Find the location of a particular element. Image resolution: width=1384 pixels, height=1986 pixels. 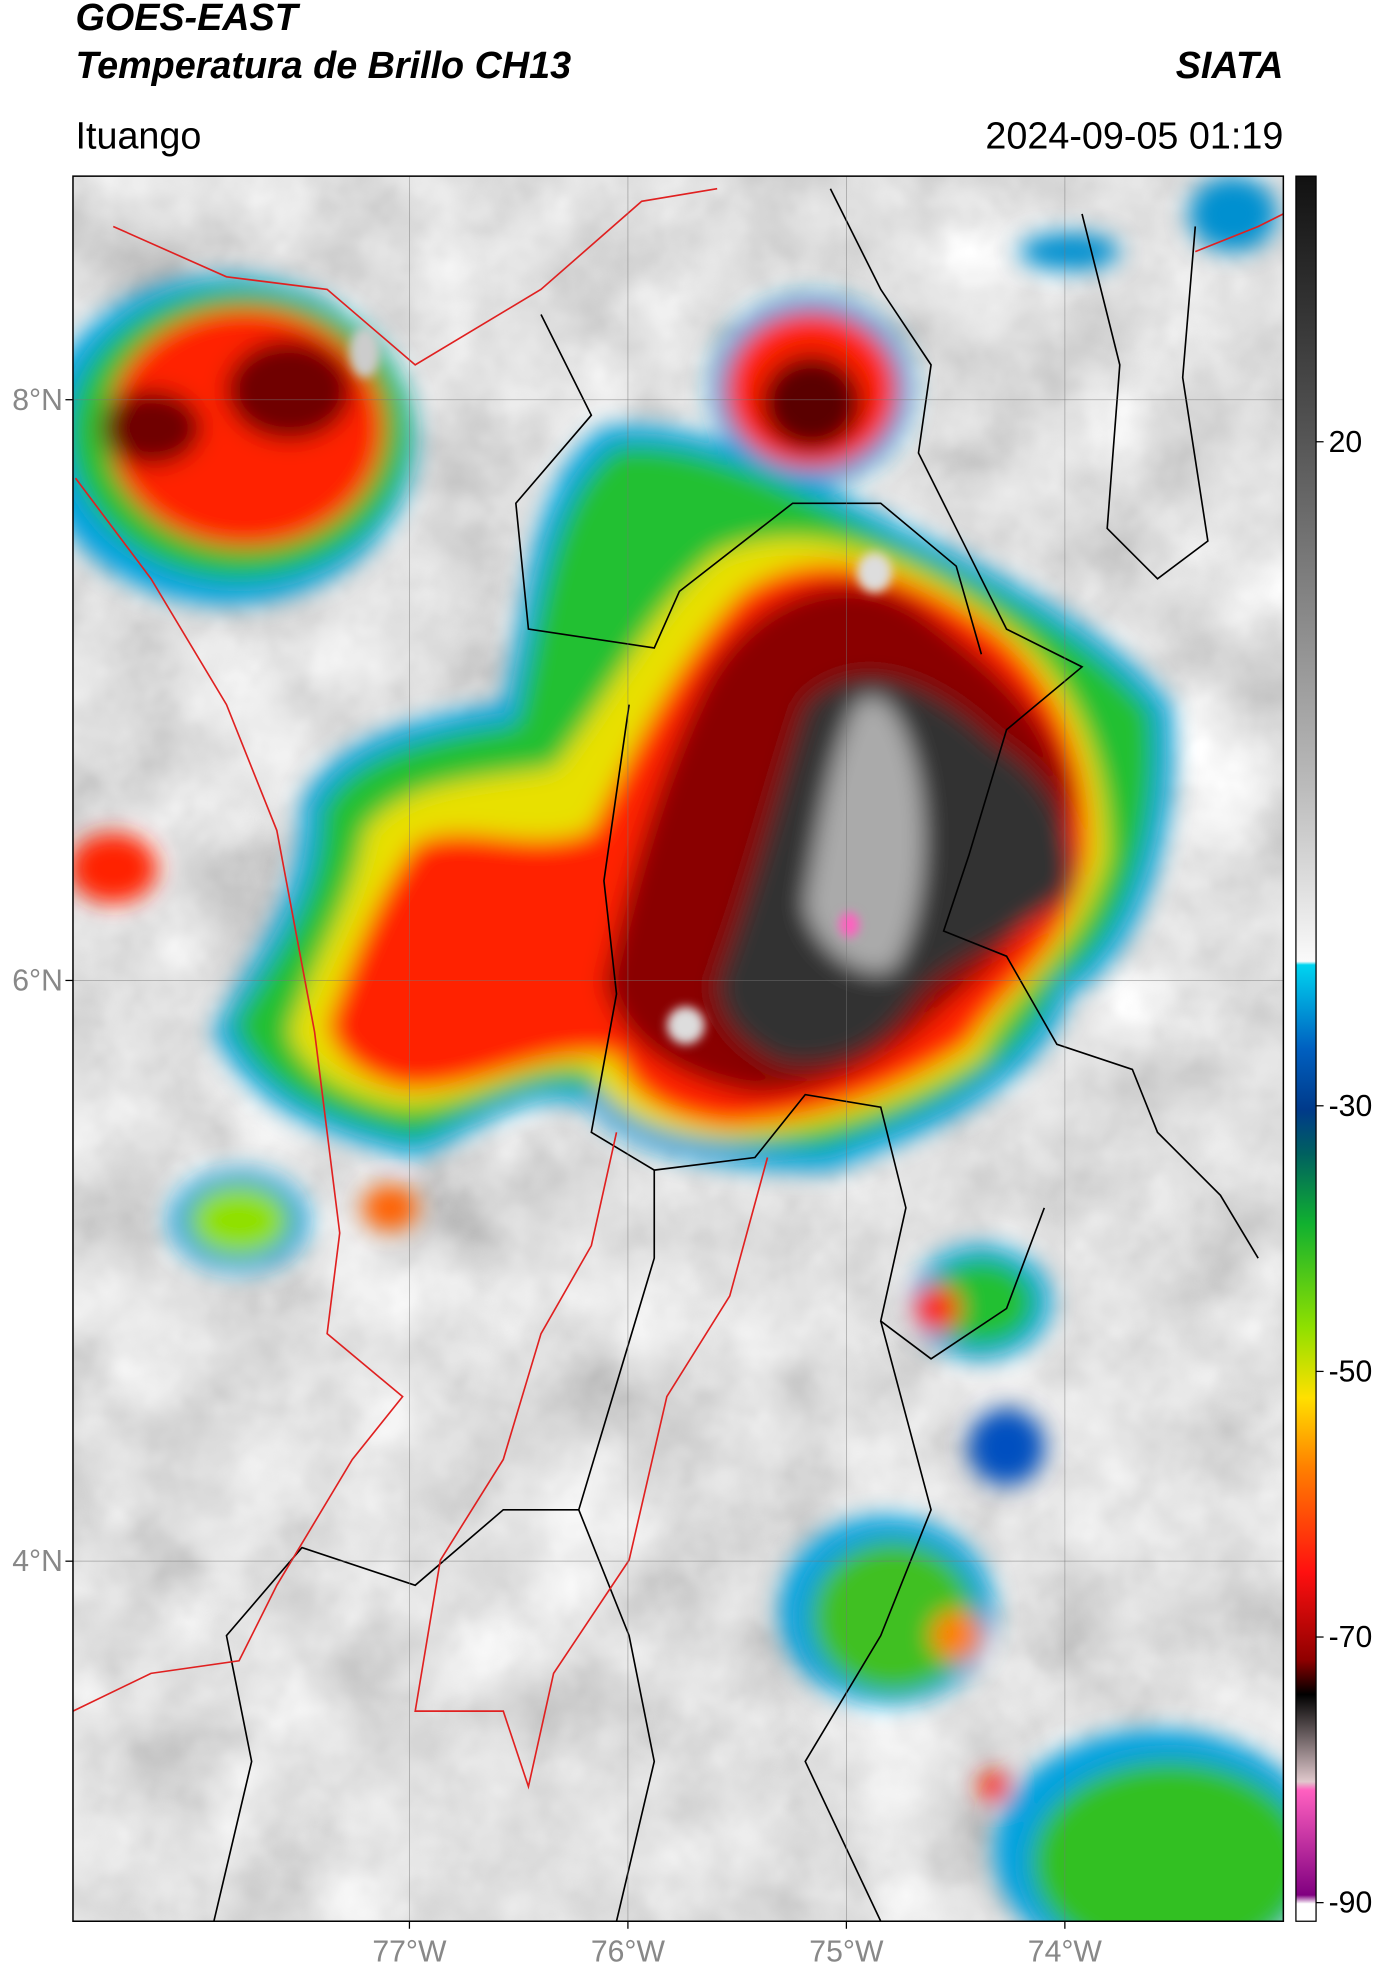

lon-tick-label: 77°W is located at coordinates (409, 1951).